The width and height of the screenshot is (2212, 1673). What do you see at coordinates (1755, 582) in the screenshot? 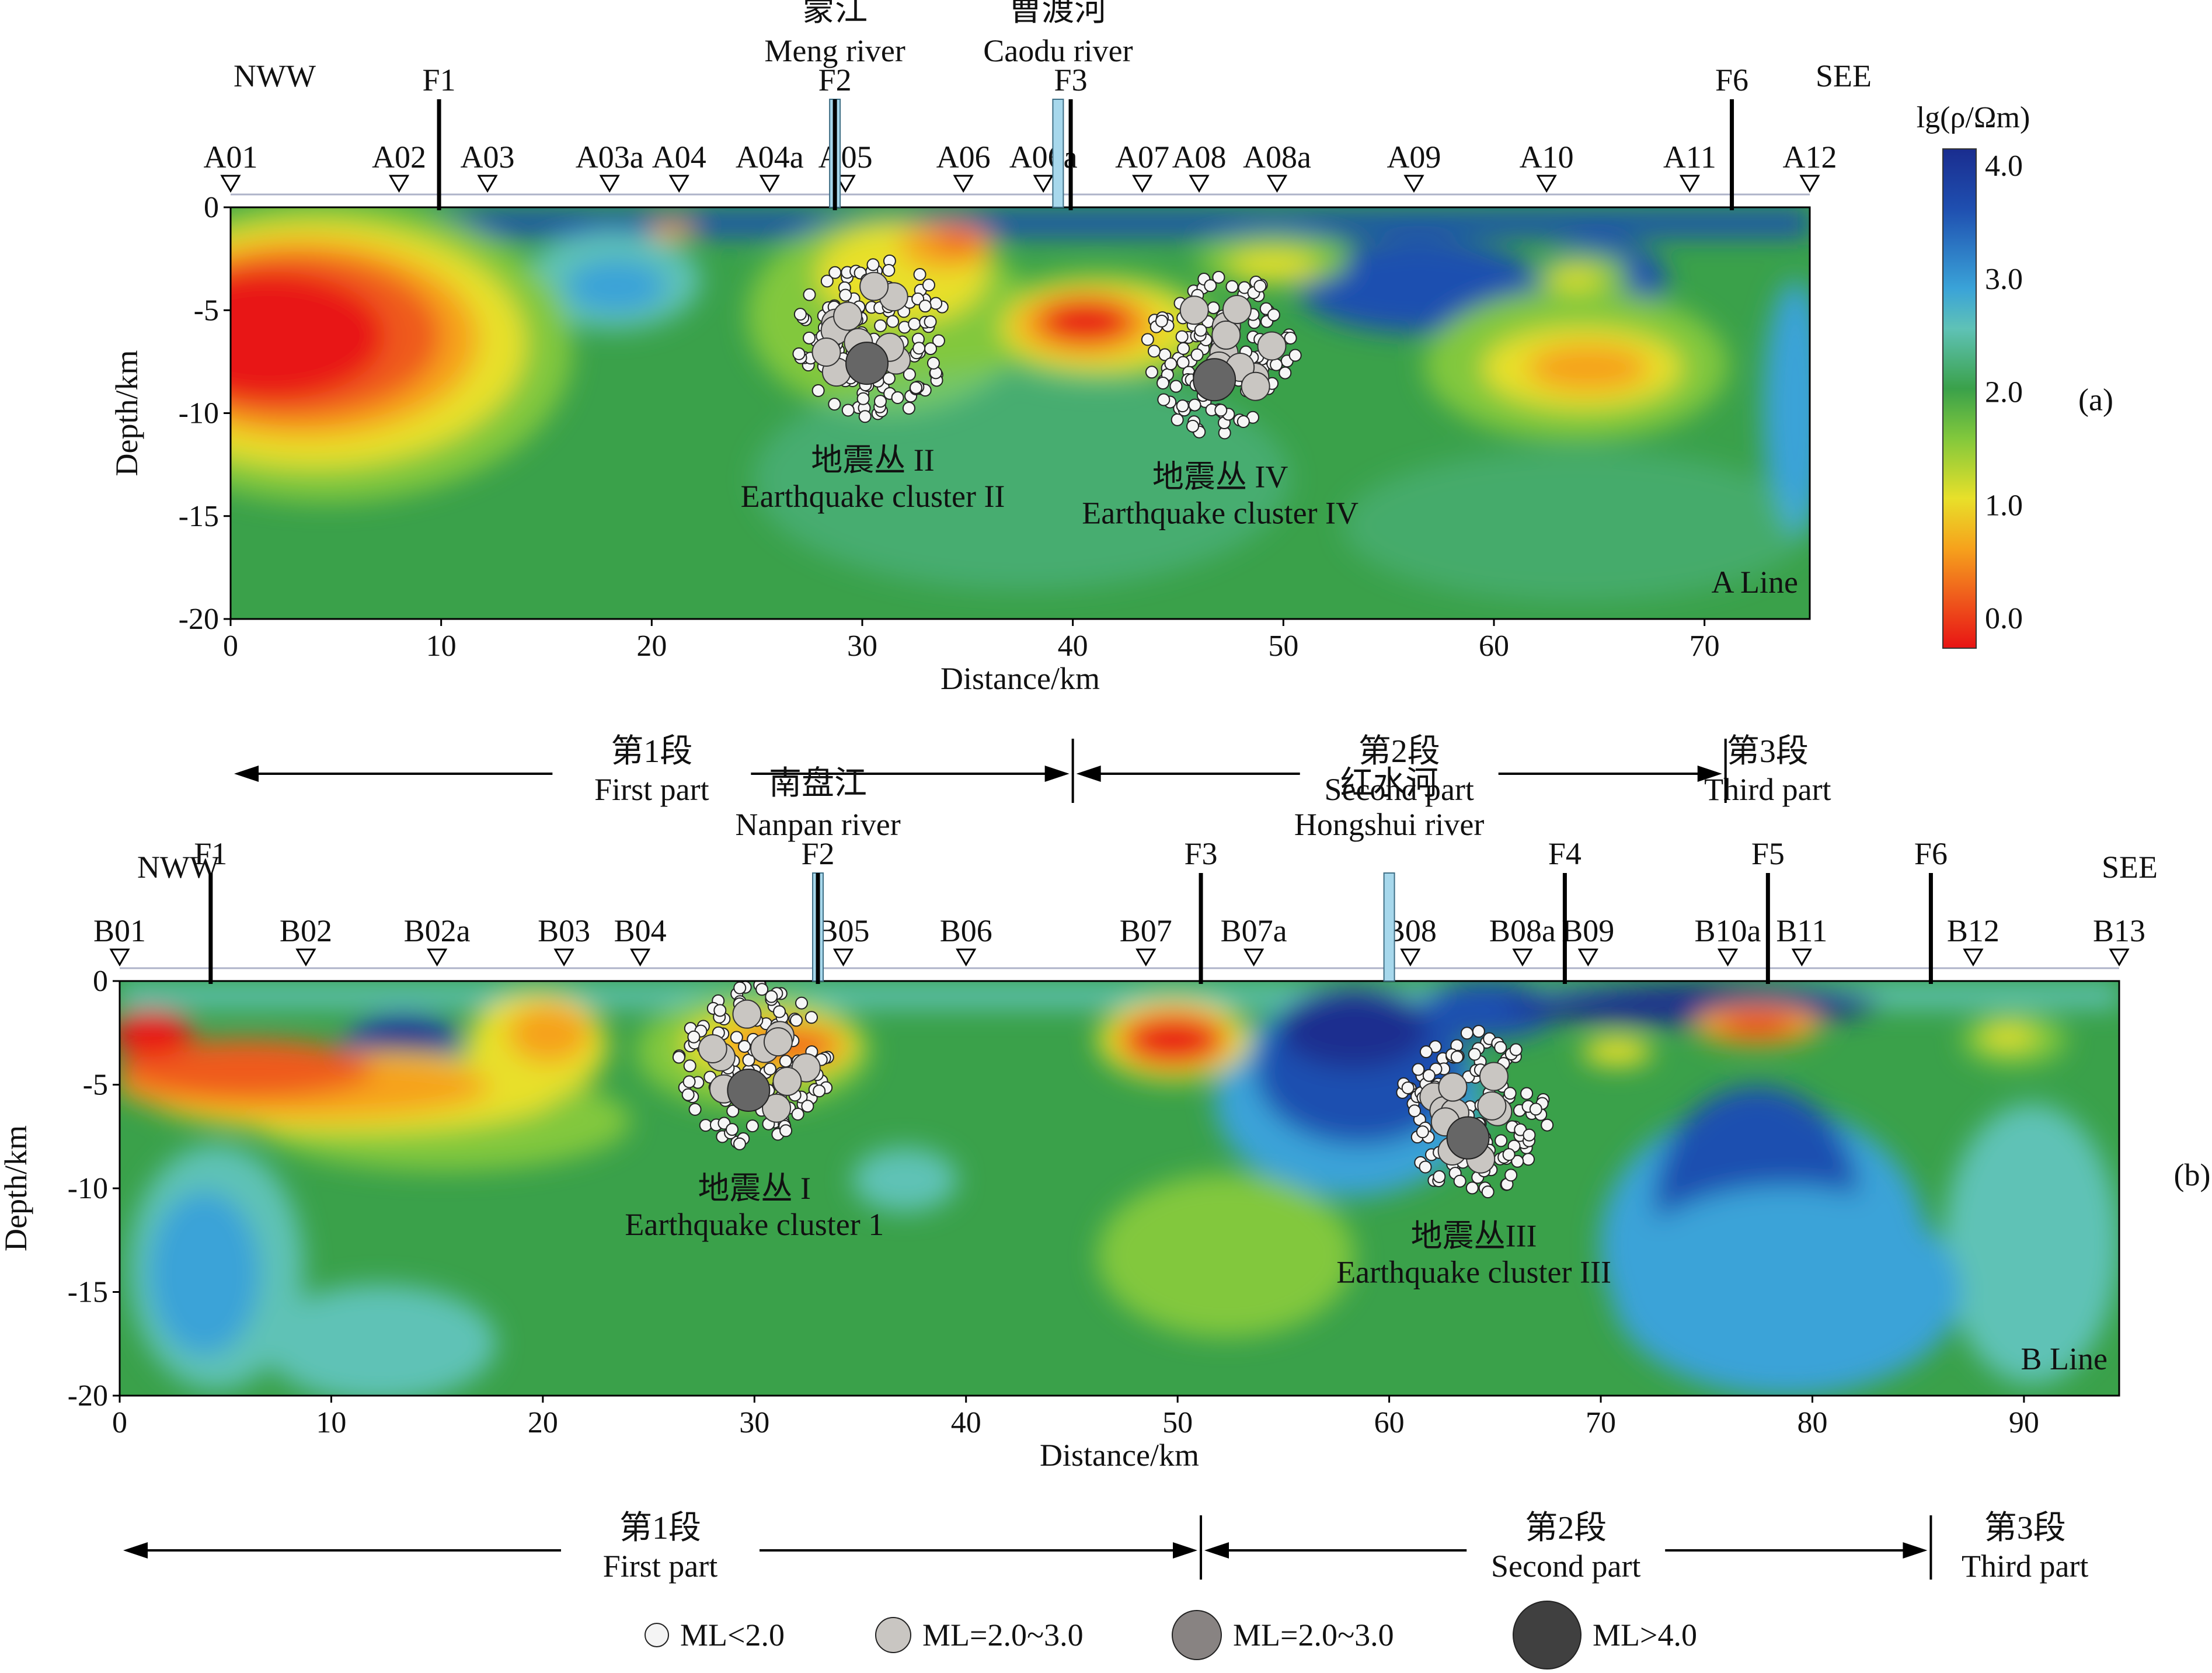
I see `line-name: A Line` at bounding box center [1755, 582].